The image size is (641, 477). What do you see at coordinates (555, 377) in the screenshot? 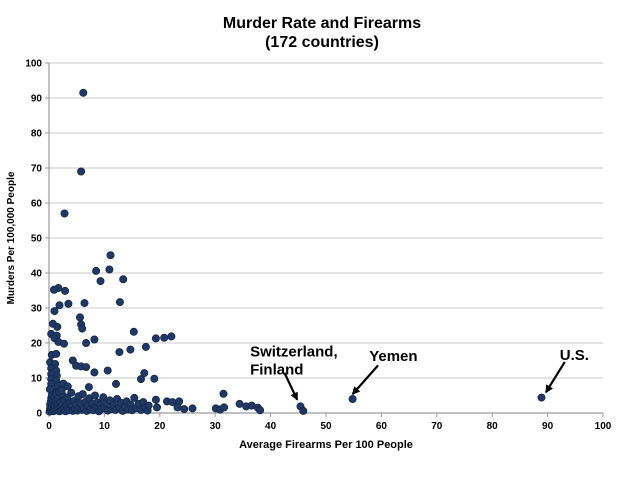
I see `annotation-arrow-us` at bounding box center [555, 377].